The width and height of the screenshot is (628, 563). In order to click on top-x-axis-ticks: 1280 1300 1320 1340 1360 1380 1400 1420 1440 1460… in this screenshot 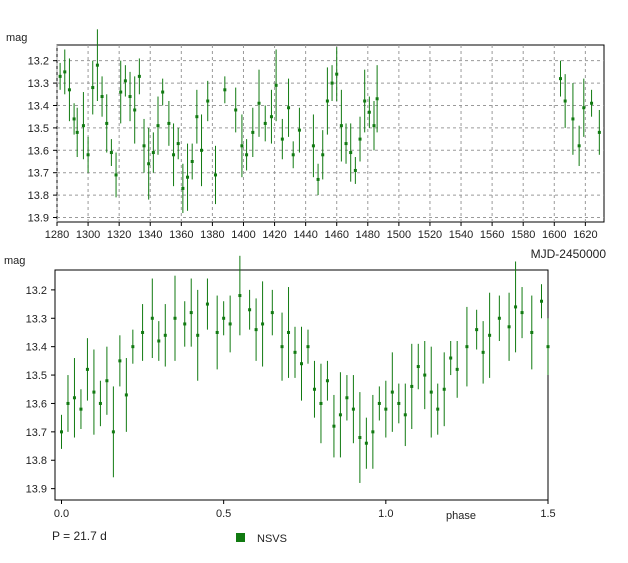, I will do `click(321, 231)`.